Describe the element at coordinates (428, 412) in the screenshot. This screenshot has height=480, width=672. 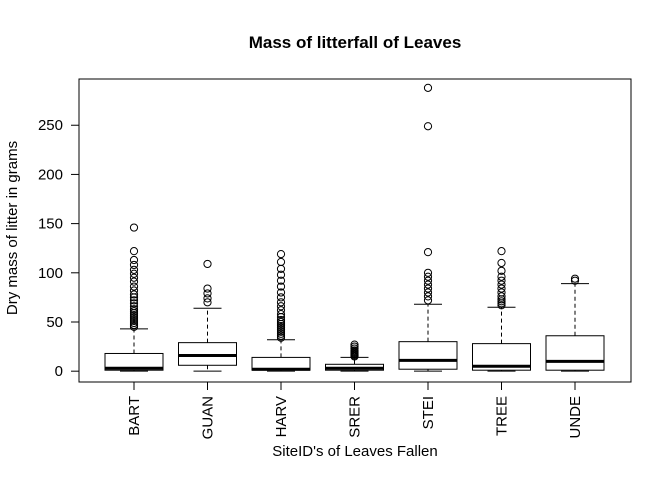
I see `x-tick-label: STEI` at that location.